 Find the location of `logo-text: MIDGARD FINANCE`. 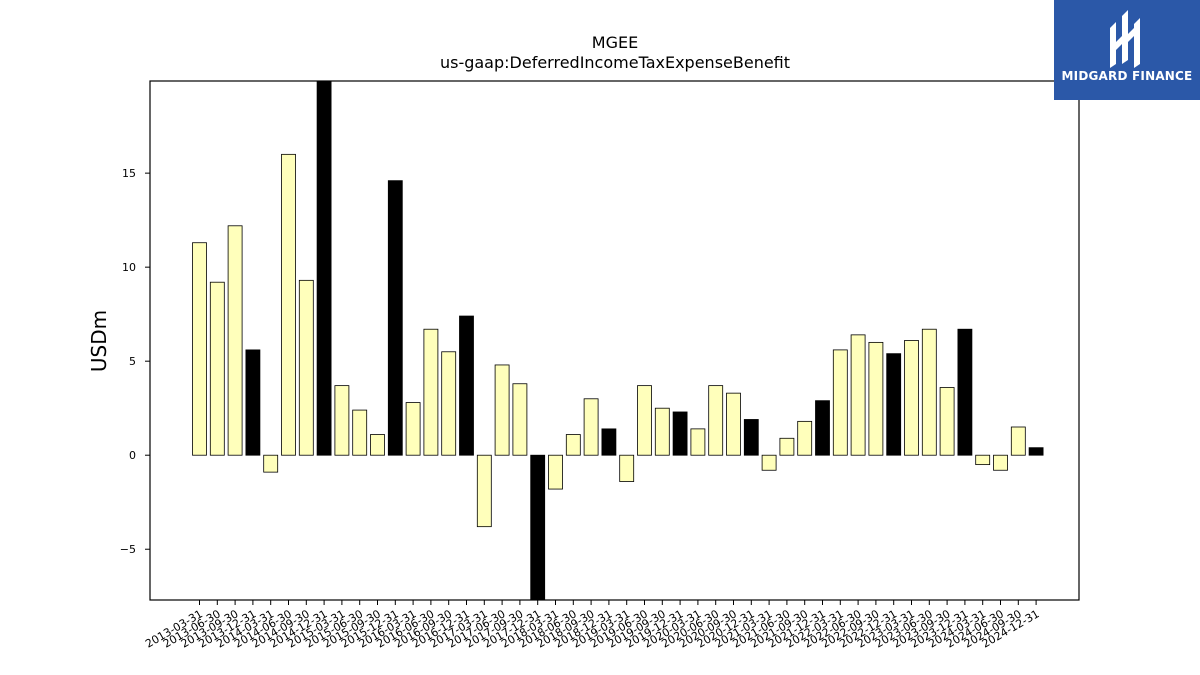

logo-text: MIDGARD FINANCE is located at coordinates (1127, 76).